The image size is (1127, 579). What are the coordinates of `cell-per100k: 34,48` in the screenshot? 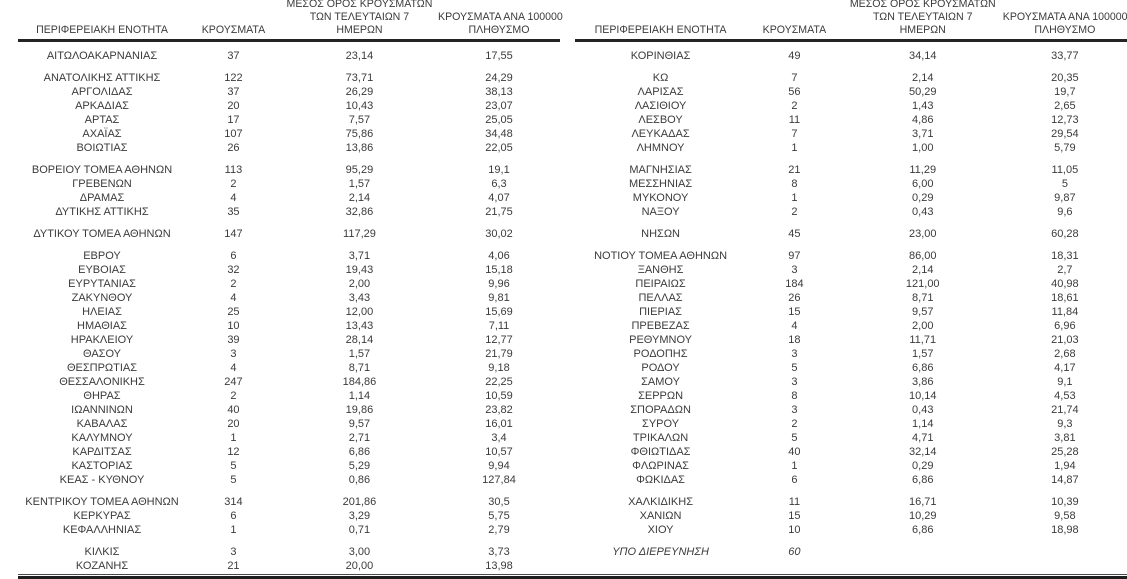 It's located at (499, 134).